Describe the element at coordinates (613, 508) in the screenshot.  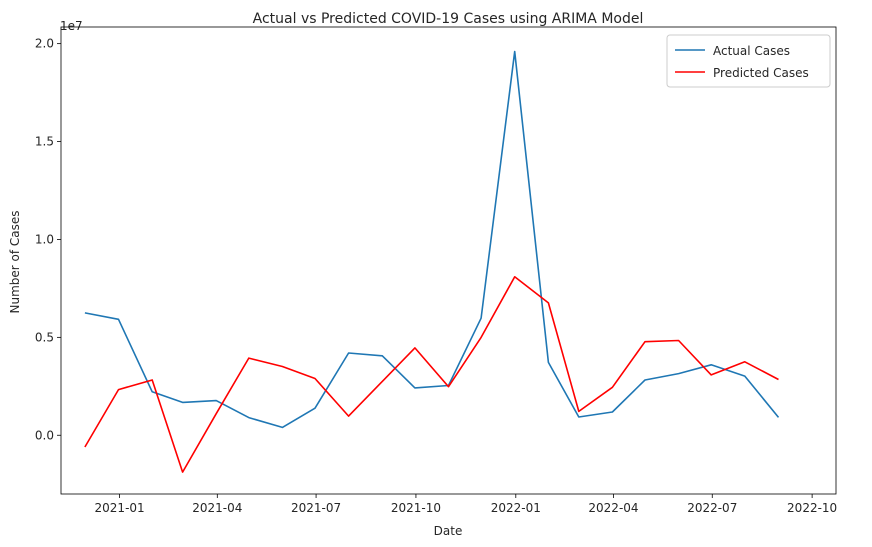
I see `x-tick-label: 2022-04` at that location.